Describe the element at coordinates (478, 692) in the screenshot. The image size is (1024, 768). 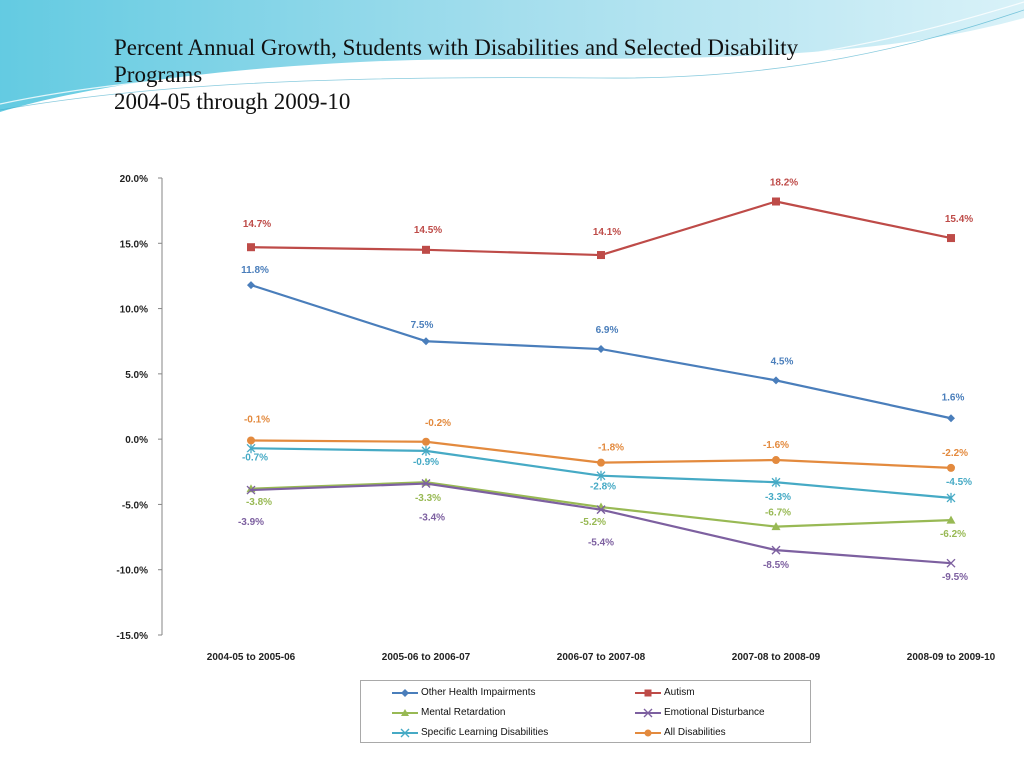
I see `legend-label: Other Health Impairments` at that location.